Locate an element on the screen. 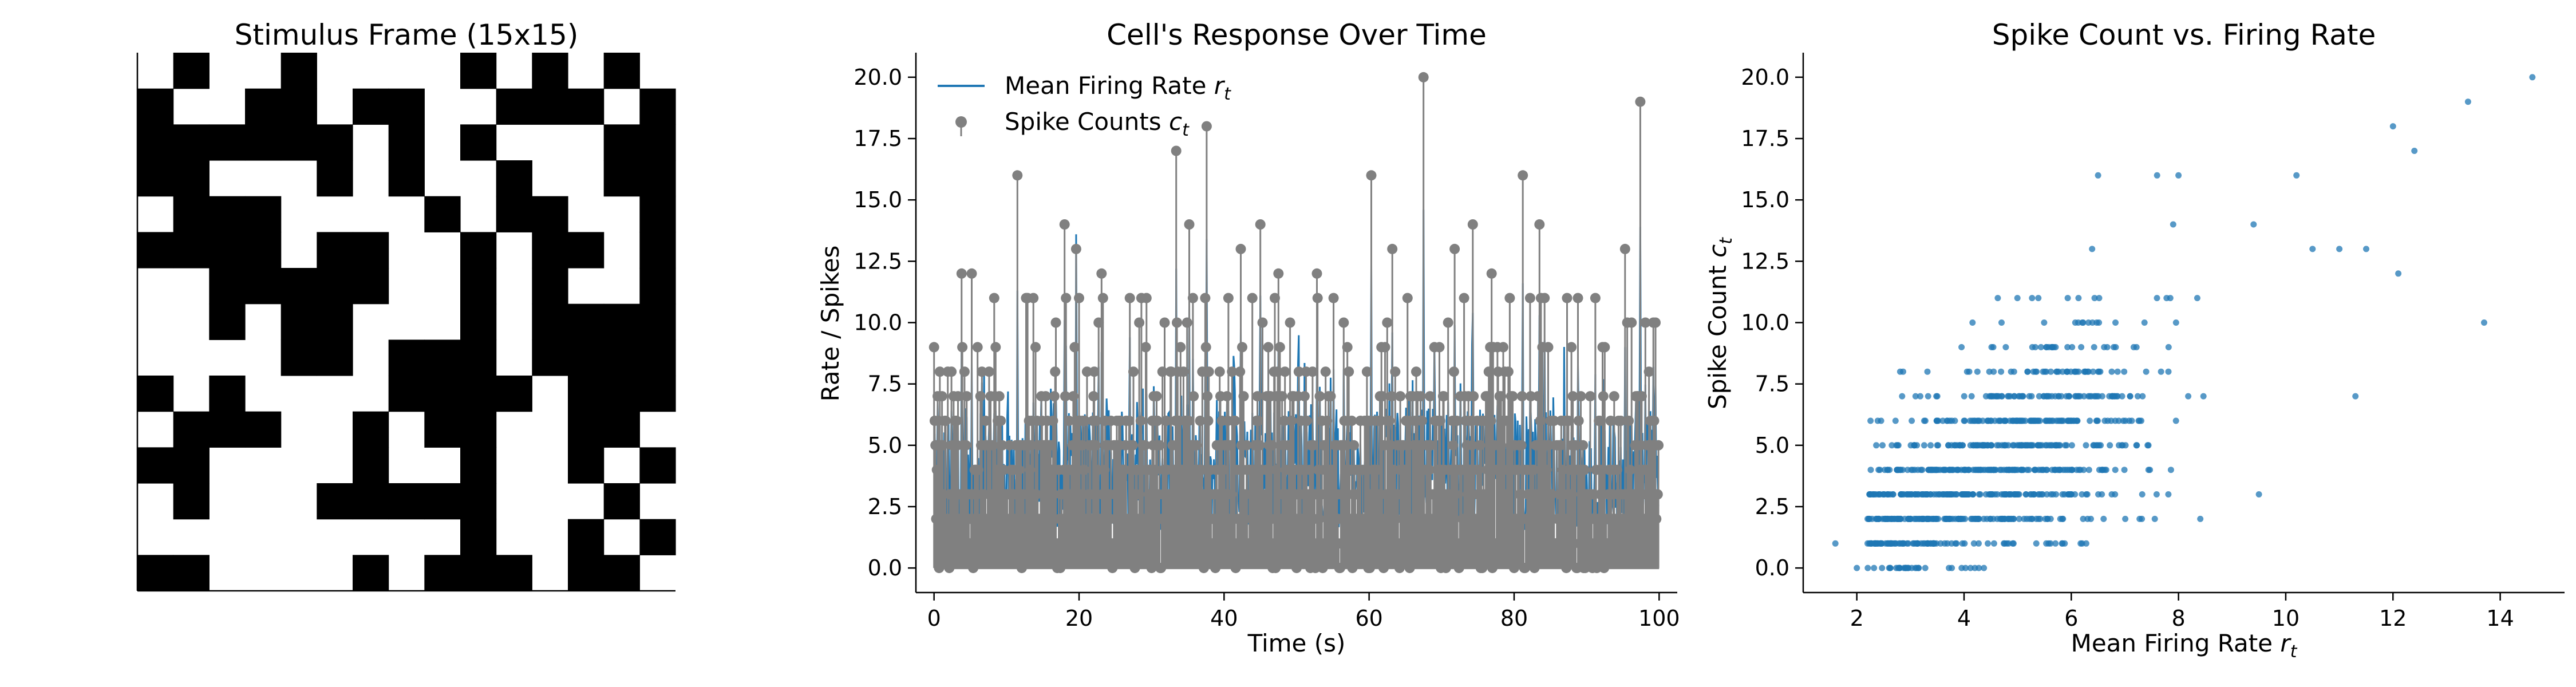  legend-spike-swatch-marker is located at coordinates (961, 122).